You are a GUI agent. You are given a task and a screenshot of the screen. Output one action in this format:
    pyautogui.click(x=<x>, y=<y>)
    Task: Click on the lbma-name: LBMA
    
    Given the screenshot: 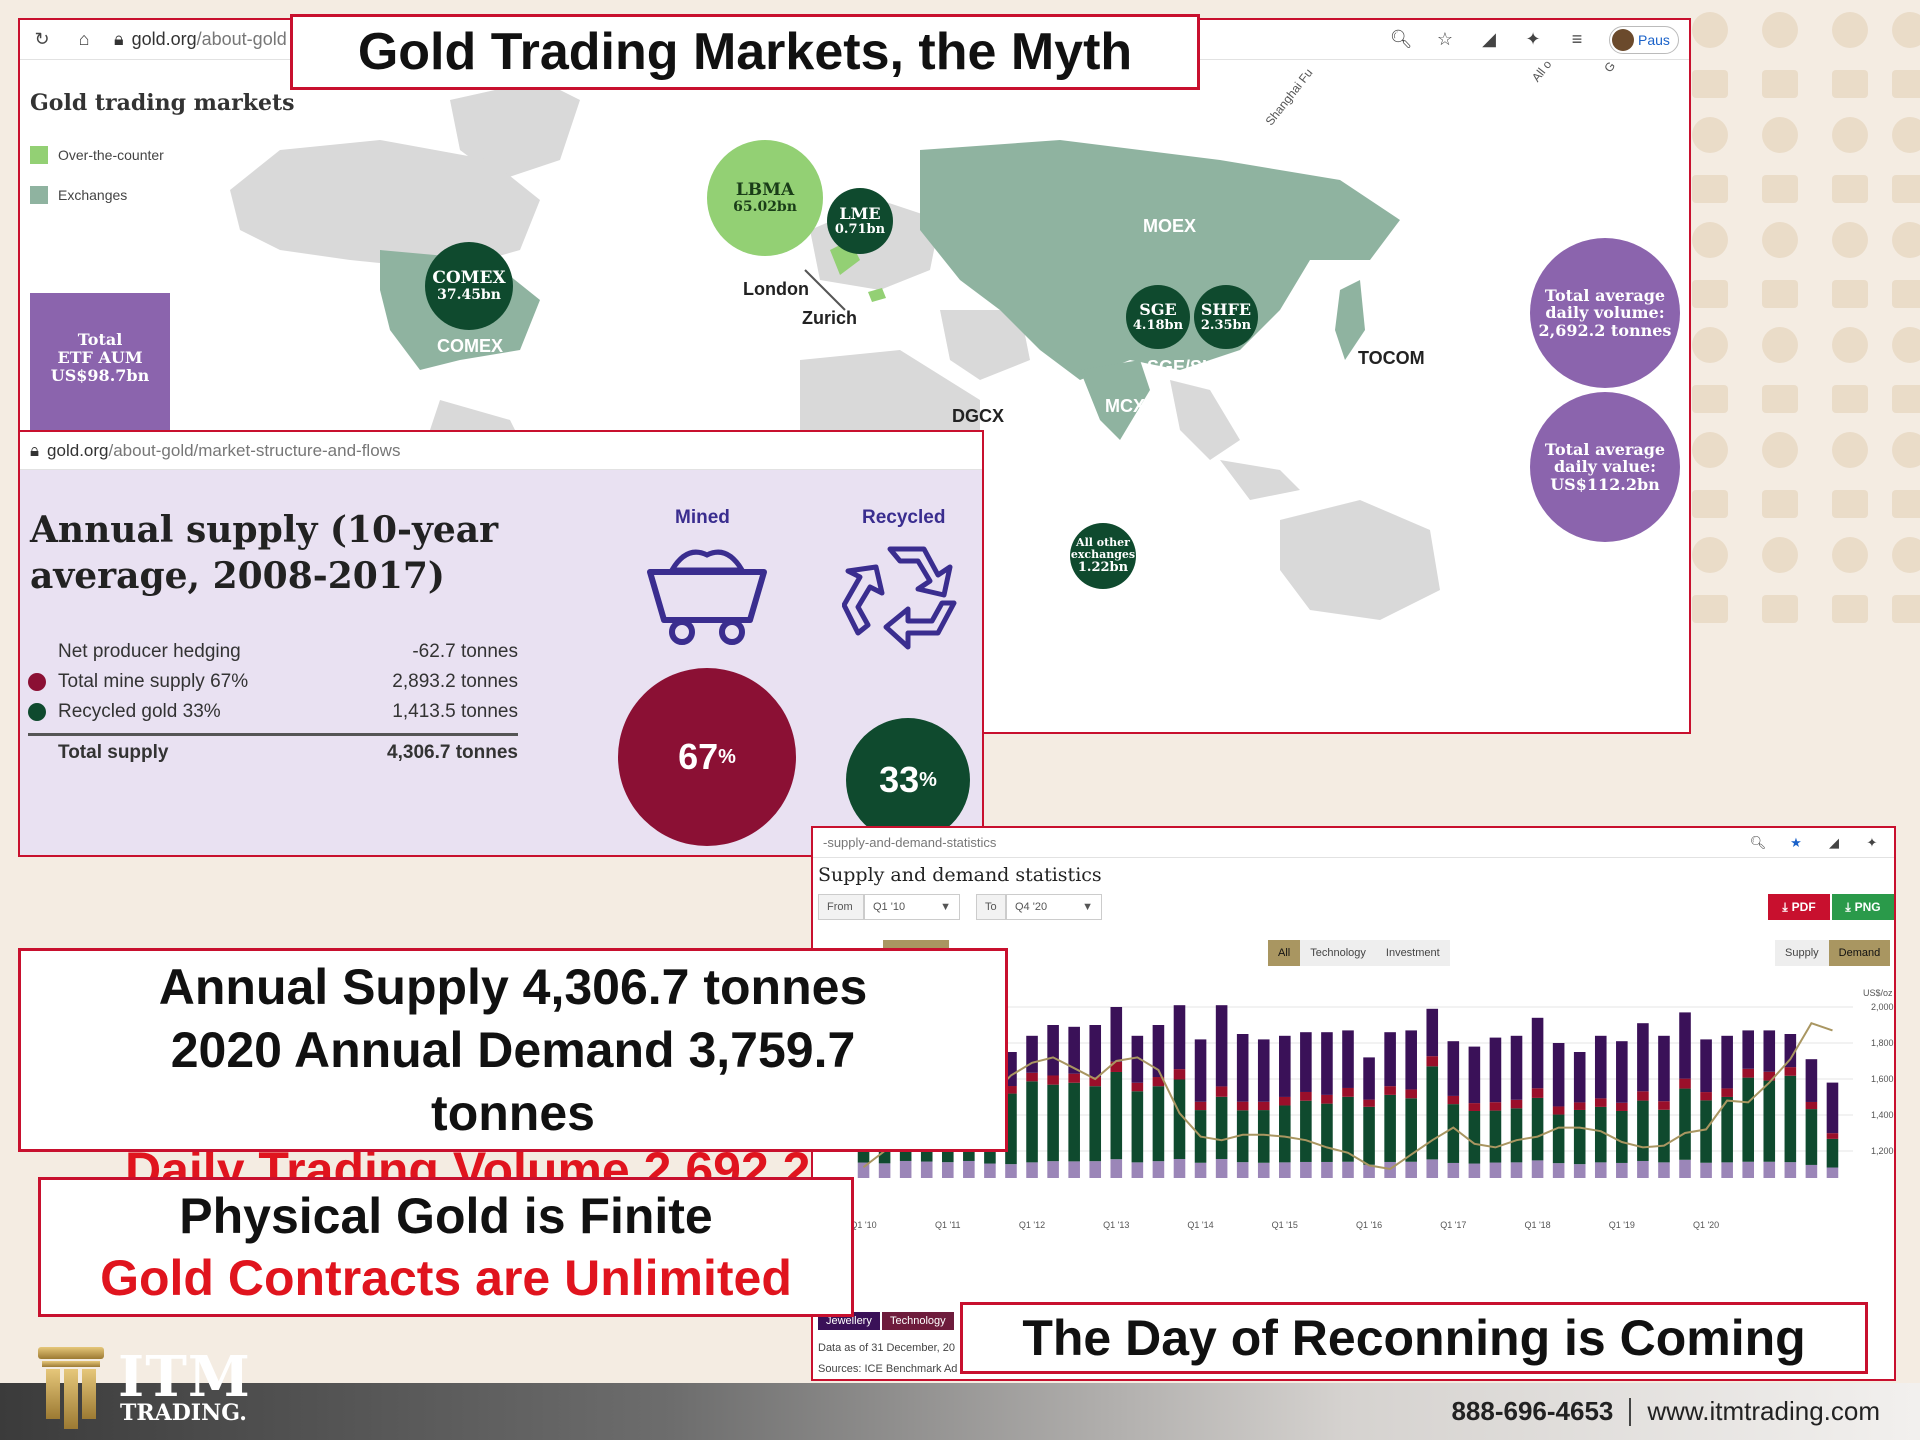 What is the action you would take?
    pyautogui.click(x=765, y=189)
    